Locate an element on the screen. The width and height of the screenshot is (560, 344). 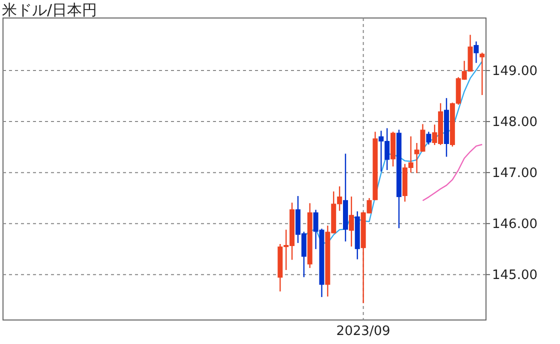
y-tick-label: 148.00 is located at coordinates (515, 122).